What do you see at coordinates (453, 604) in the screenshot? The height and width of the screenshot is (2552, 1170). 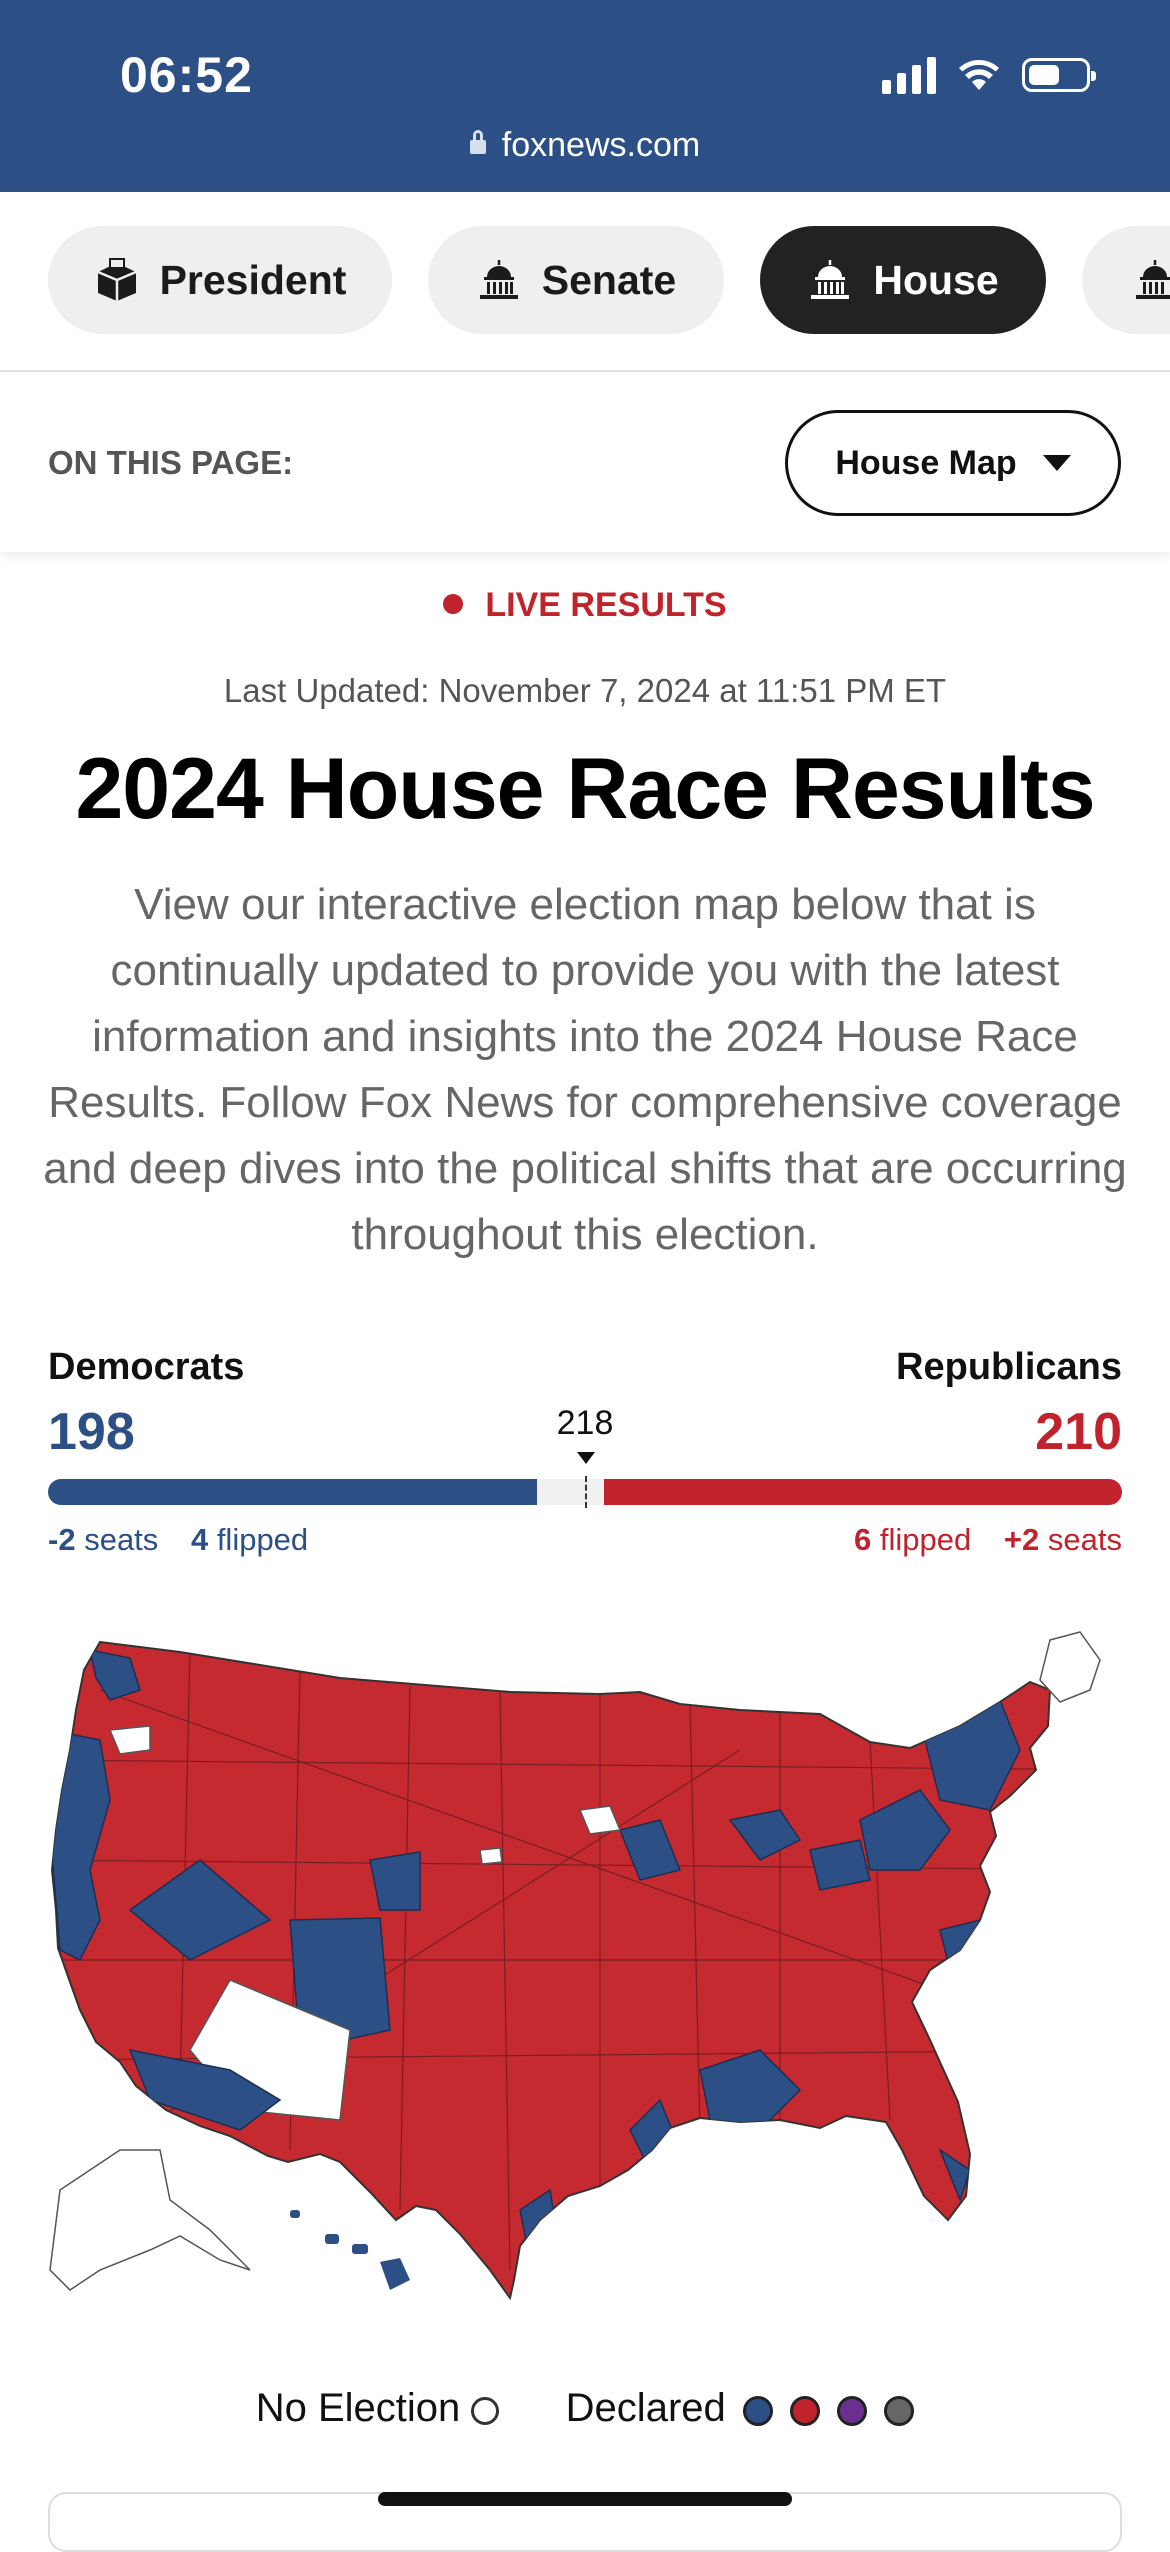 I see `live-dot-icon` at bounding box center [453, 604].